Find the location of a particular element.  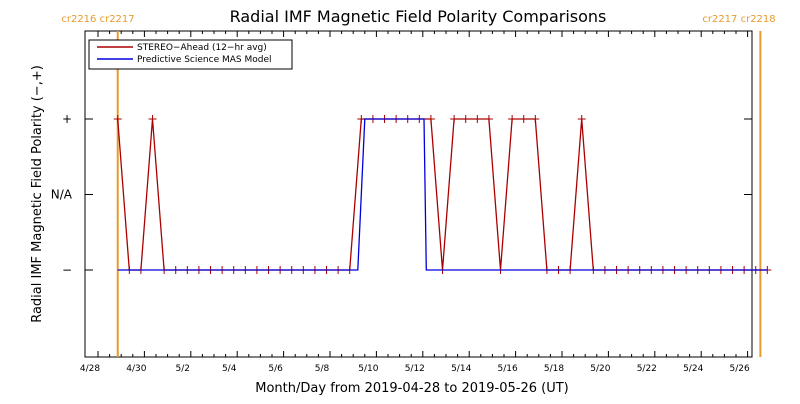

x-tick-label: 5/22 is located at coordinates (647, 369).